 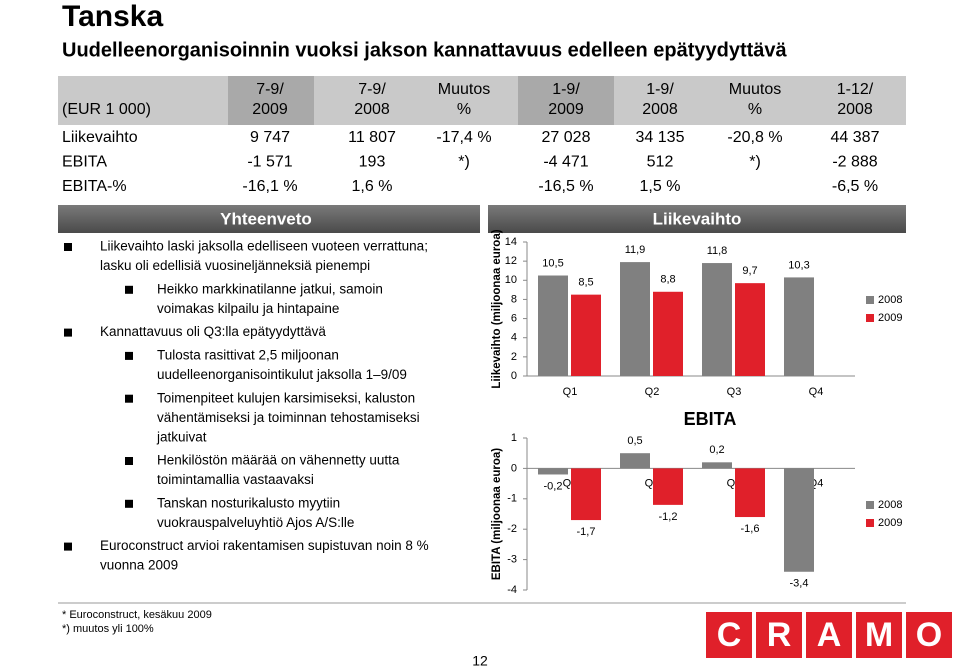 I want to click on data-label: 0,5, so click(x=634, y=441).